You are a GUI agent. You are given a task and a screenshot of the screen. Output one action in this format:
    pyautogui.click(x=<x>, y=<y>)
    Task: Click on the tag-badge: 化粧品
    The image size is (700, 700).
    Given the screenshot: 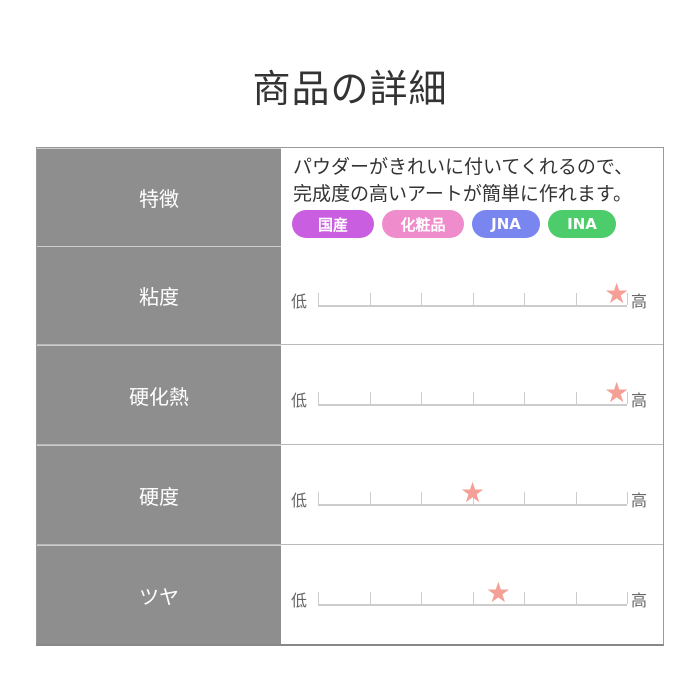 What is the action you would take?
    pyautogui.click(x=423, y=224)
    